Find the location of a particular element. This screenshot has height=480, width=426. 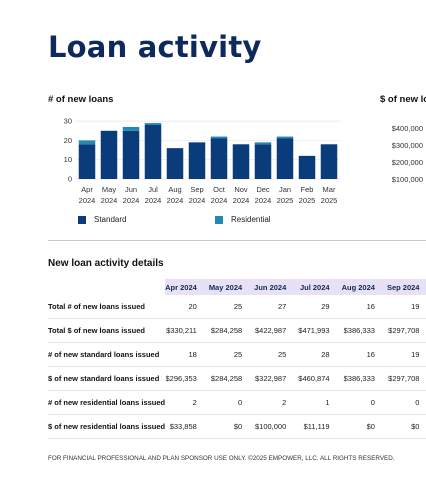

table-title: New loan activity details is located at coordinates (106, 263).